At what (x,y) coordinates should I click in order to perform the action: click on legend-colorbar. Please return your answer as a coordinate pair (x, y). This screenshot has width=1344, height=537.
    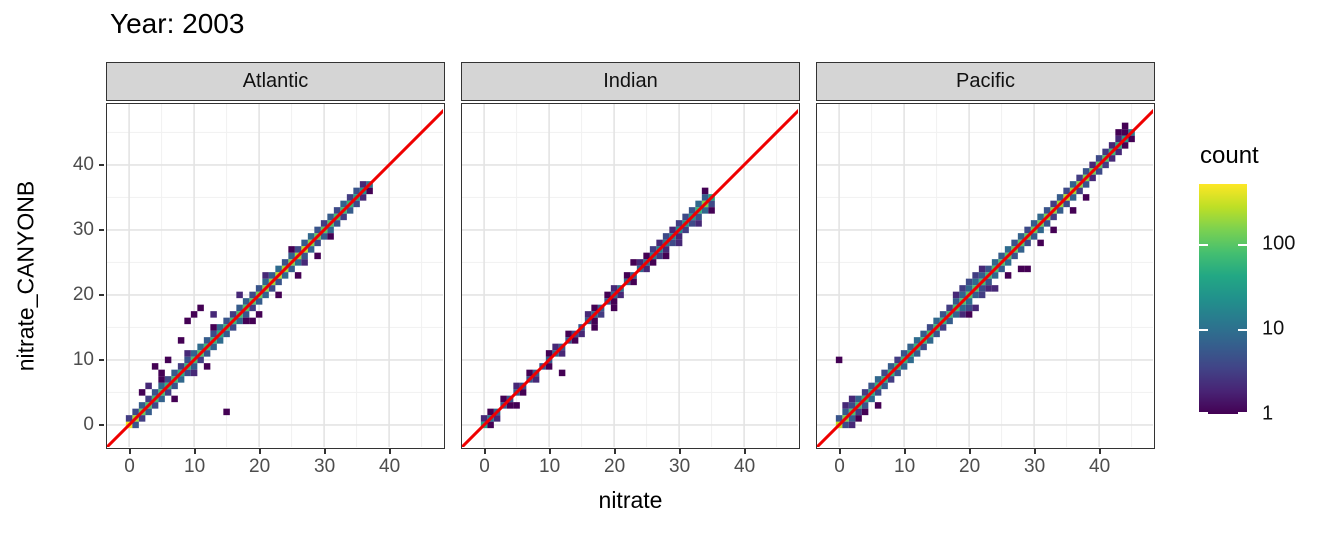
    Looking at the image, I should click on (1223, 299).